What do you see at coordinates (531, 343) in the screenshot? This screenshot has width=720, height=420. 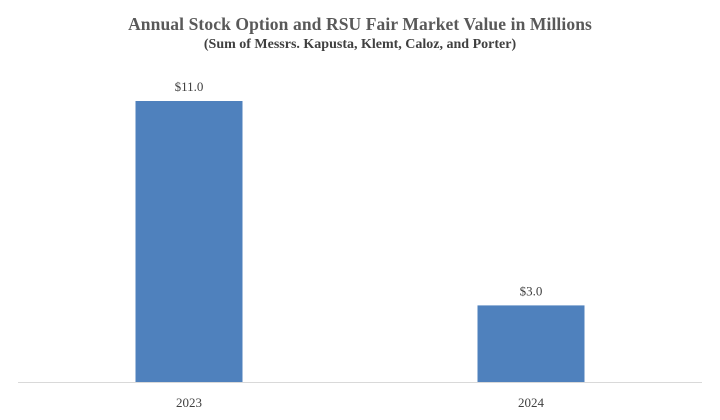 I see `bar-2024` at bounding box center [531, 343].